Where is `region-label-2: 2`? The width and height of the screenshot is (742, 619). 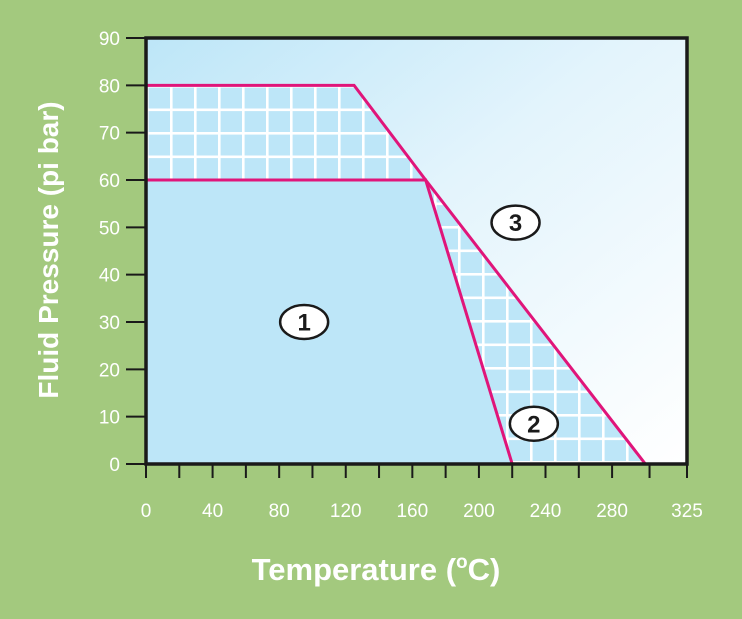
region-label-2: 2 is located at coordinates (534, 424).